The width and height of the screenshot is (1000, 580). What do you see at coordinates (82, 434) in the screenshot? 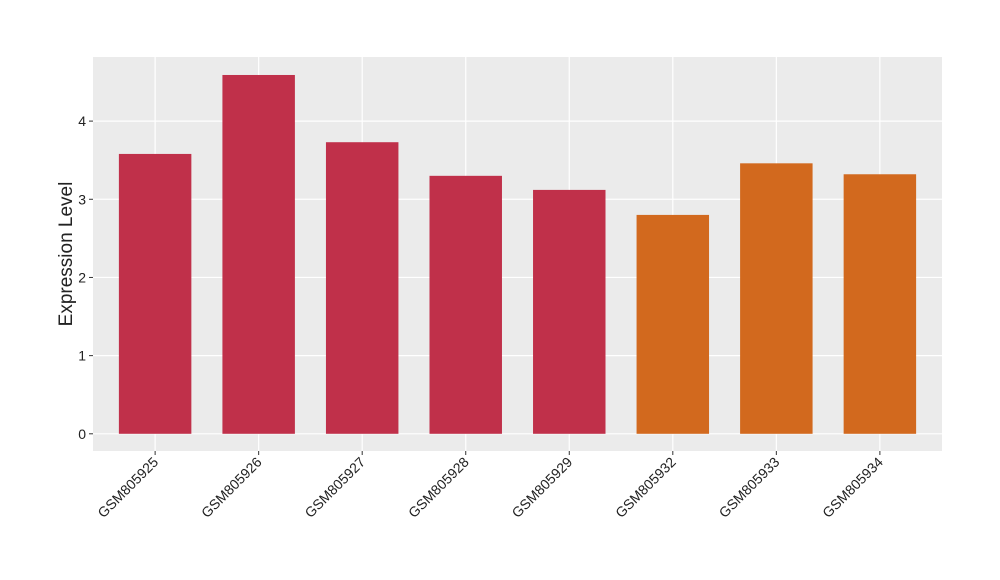
I see `y-tick-label: 0` at bounding box center [82, 434].